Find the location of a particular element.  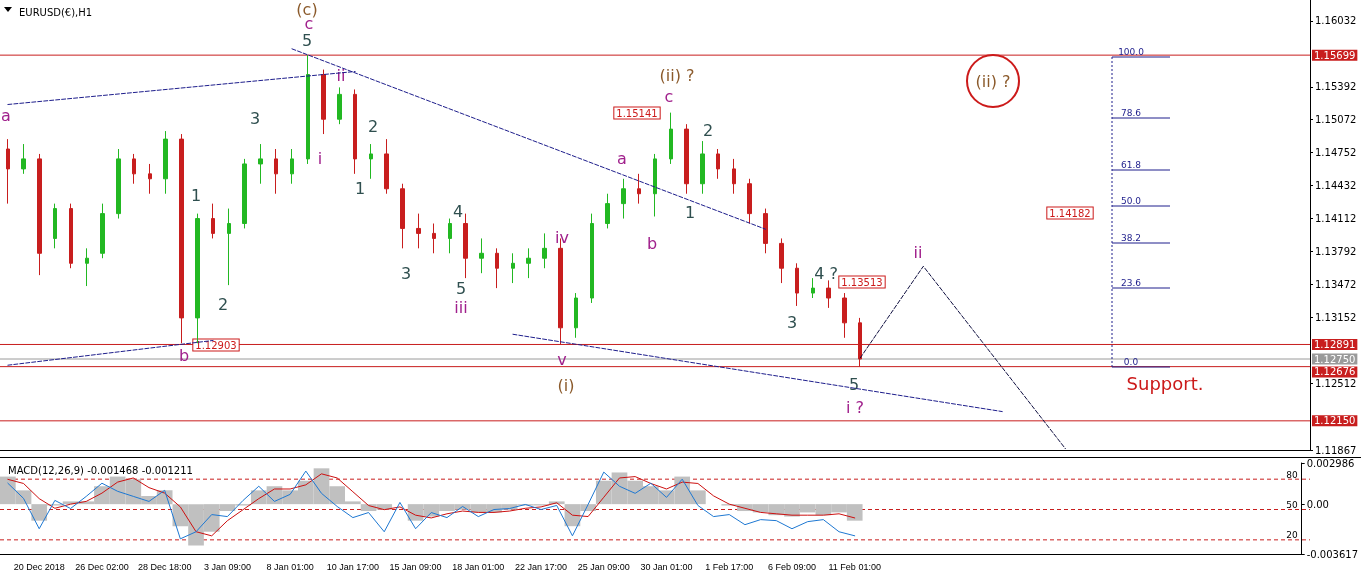

x-tick-label: 18 Jan 01:00 is located at coordinates (478, 566).